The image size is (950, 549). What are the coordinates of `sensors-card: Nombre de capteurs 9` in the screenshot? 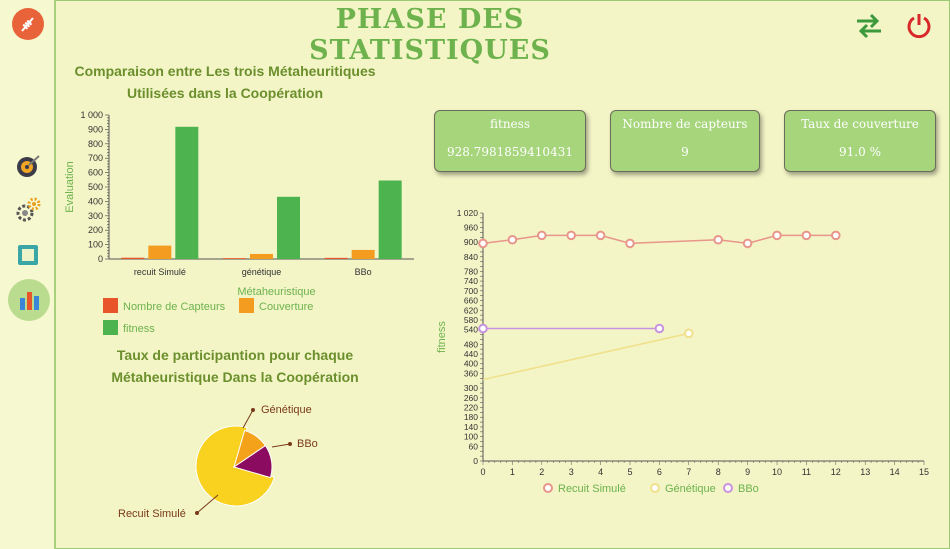 It's located at (685, 141).